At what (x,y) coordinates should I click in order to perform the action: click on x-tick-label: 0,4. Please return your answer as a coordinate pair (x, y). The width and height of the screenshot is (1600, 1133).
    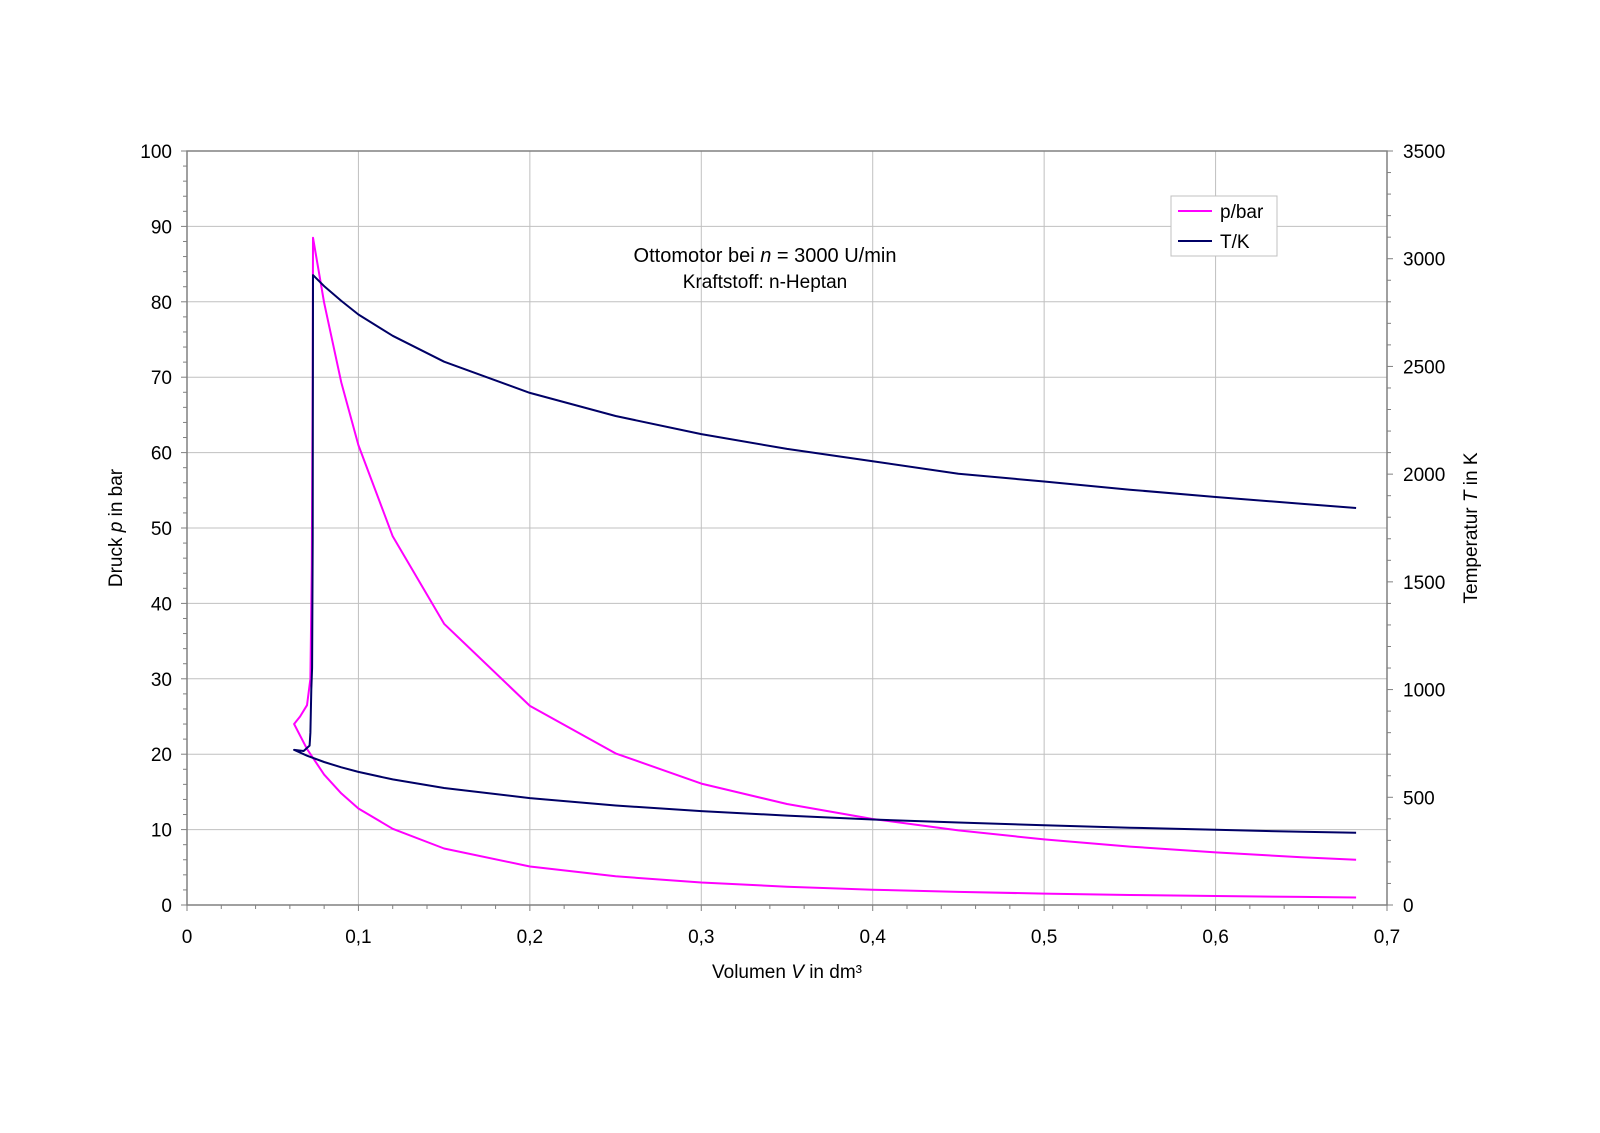
    Looking at the image, I should click on (873, 937).